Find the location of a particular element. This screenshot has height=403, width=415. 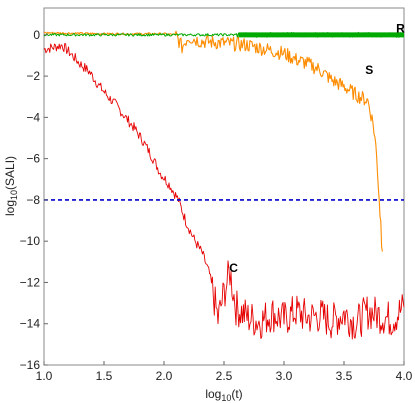

y-tick-label: −16 is located at coordinates (30, 365).